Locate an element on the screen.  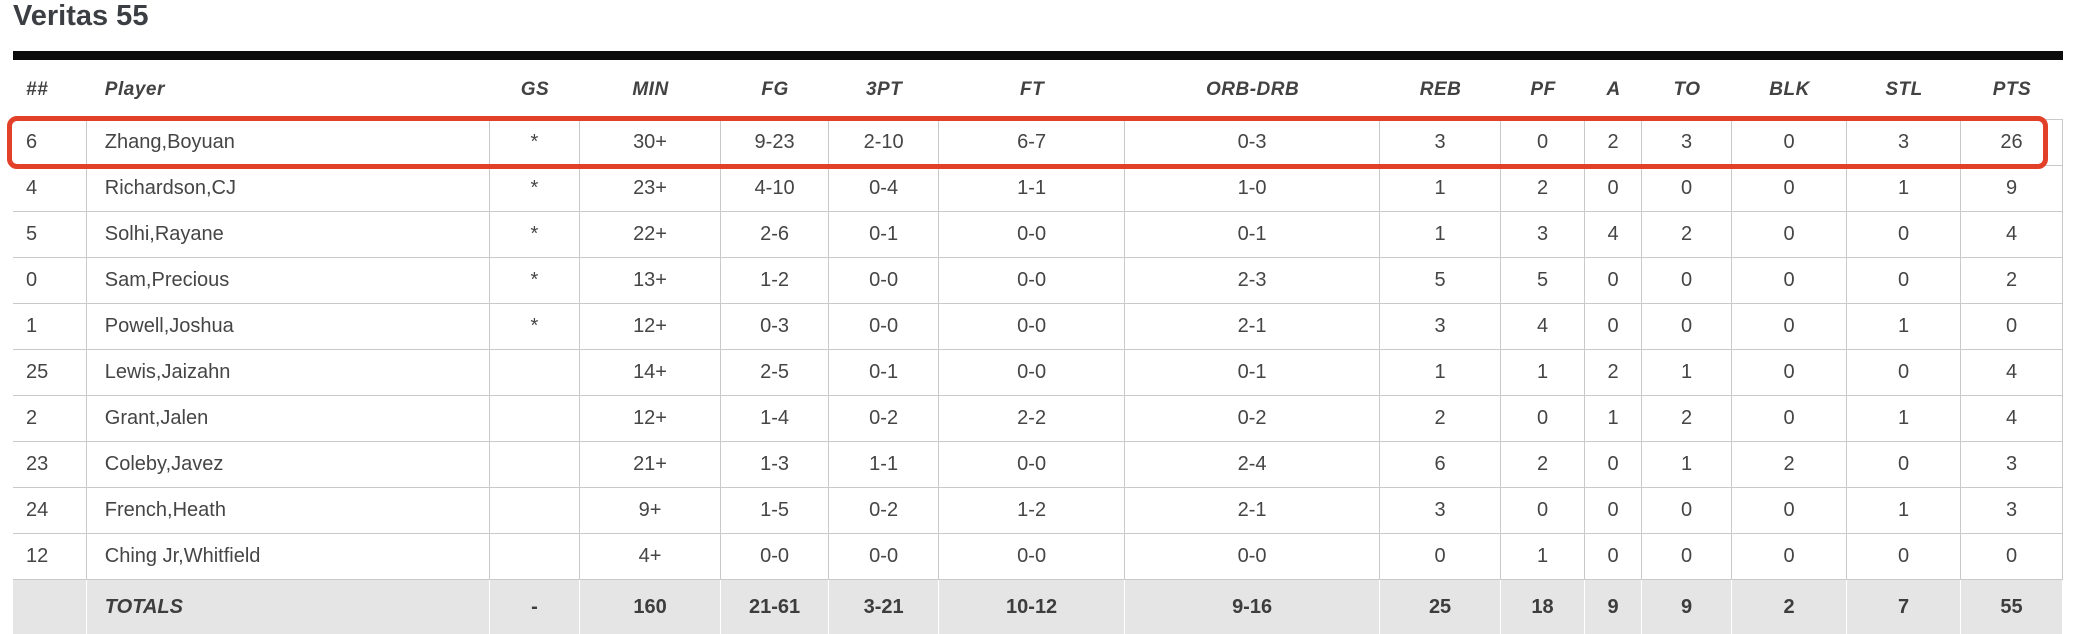
totals-cell-reb: 25 is located at coordinates (1441, 607).